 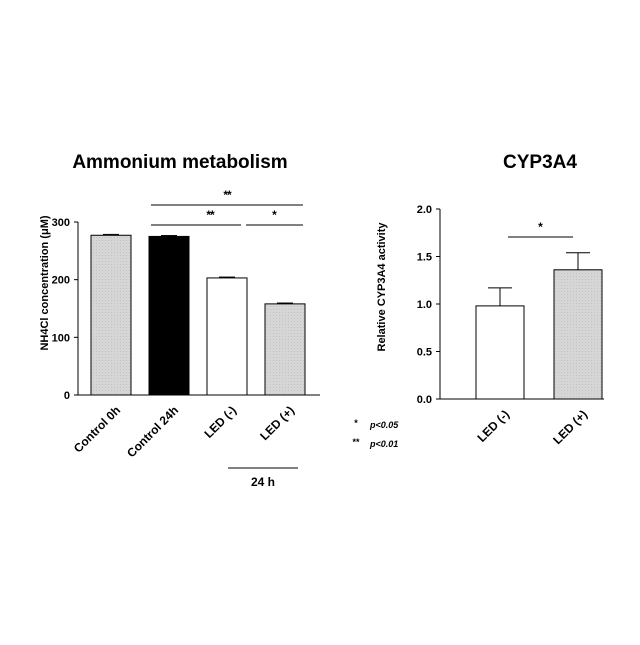 I want to click on y-tick-label: 2.0, so click(x=424, y=210).